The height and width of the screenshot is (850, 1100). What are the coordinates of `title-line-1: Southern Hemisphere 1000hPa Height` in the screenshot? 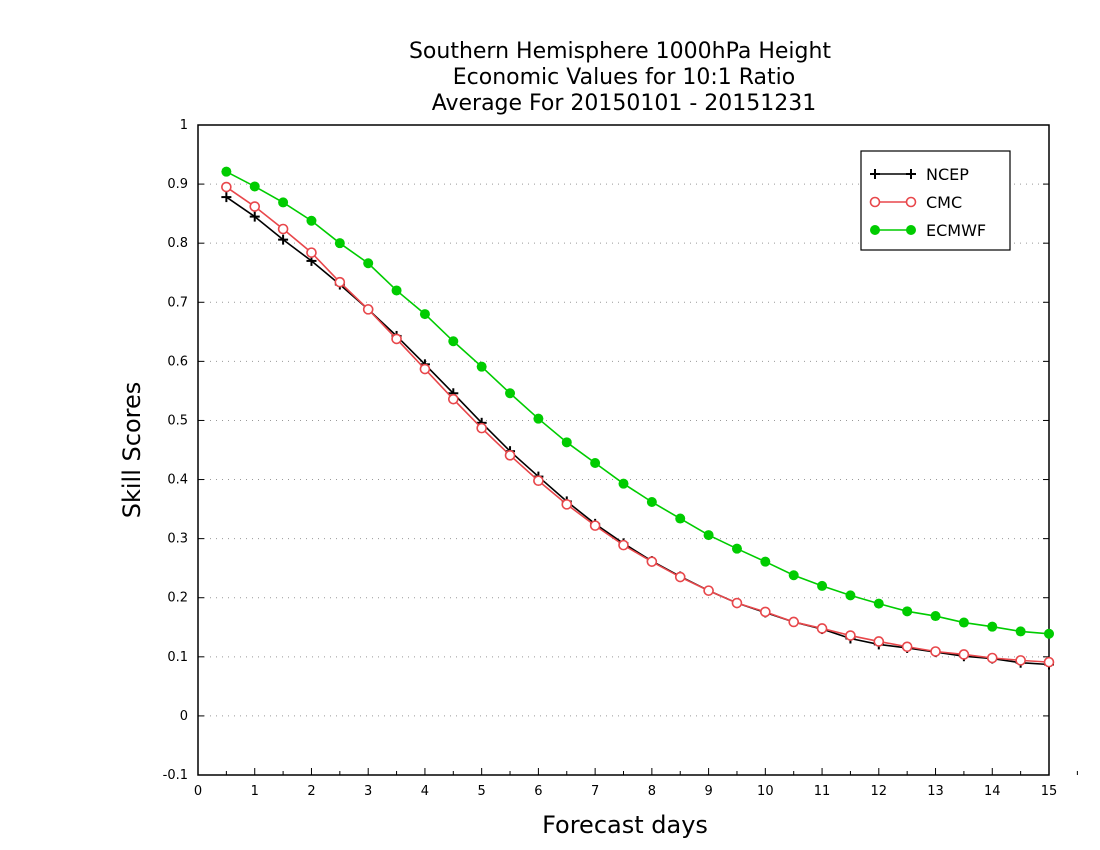 It's located at (620, 51).